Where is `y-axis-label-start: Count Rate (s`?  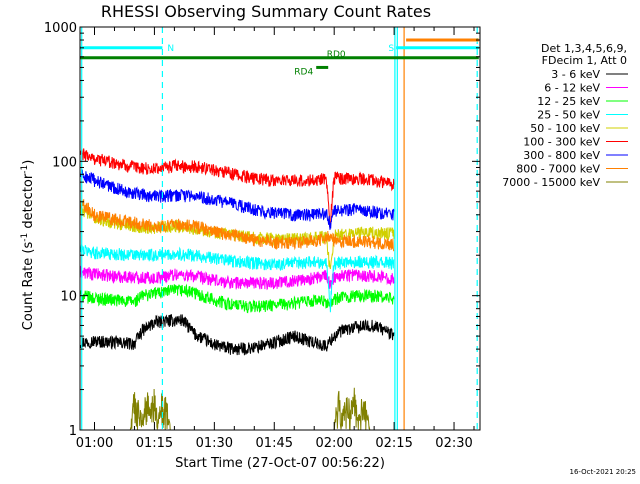
y-axis-label-start: Count Rate (s is located at coordinates (28, 286).